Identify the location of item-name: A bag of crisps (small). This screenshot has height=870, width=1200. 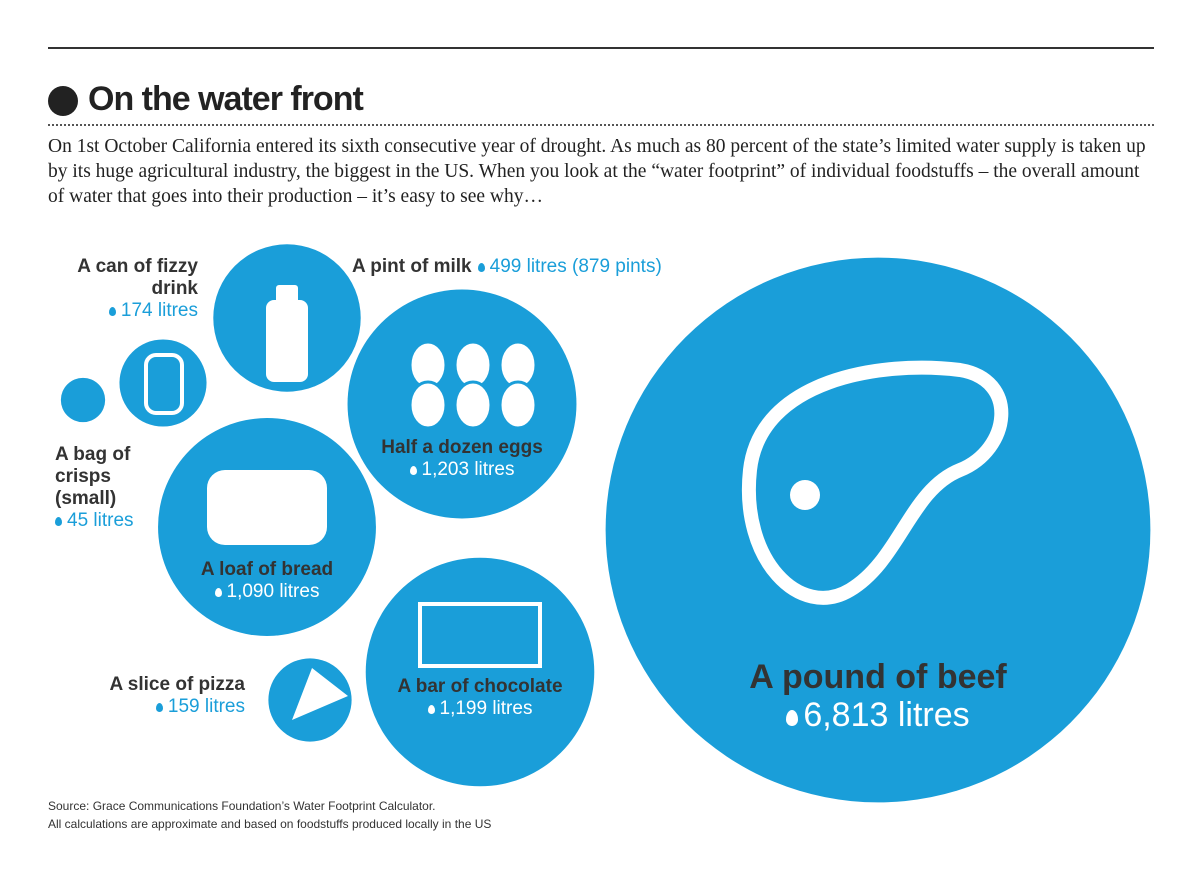
(93, 476).